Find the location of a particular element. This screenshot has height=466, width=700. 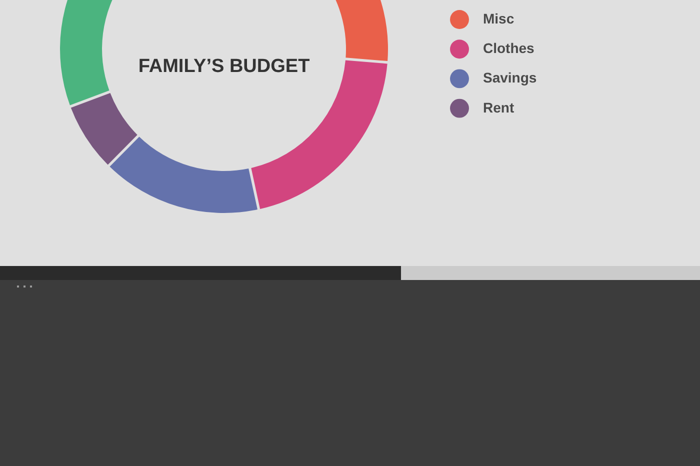

text: FAMILY’S BUDGET is located at coordinates (224, 66).